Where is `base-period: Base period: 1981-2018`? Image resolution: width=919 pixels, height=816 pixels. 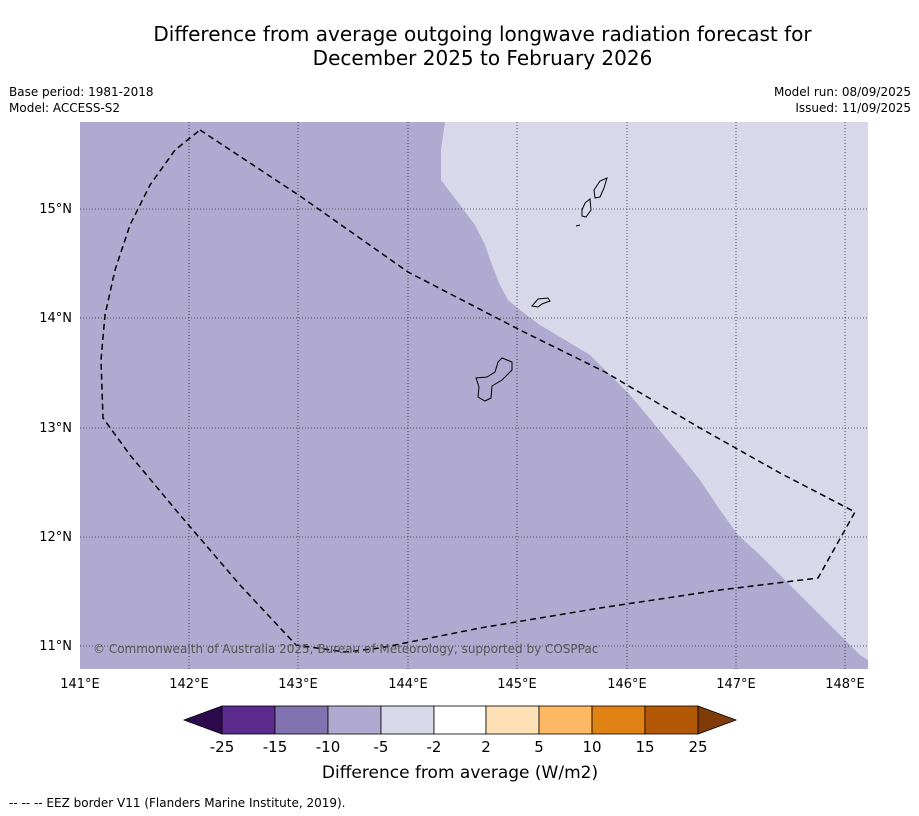
base-period: Base period: 1981-2018 is located at coordinates (81, 92).